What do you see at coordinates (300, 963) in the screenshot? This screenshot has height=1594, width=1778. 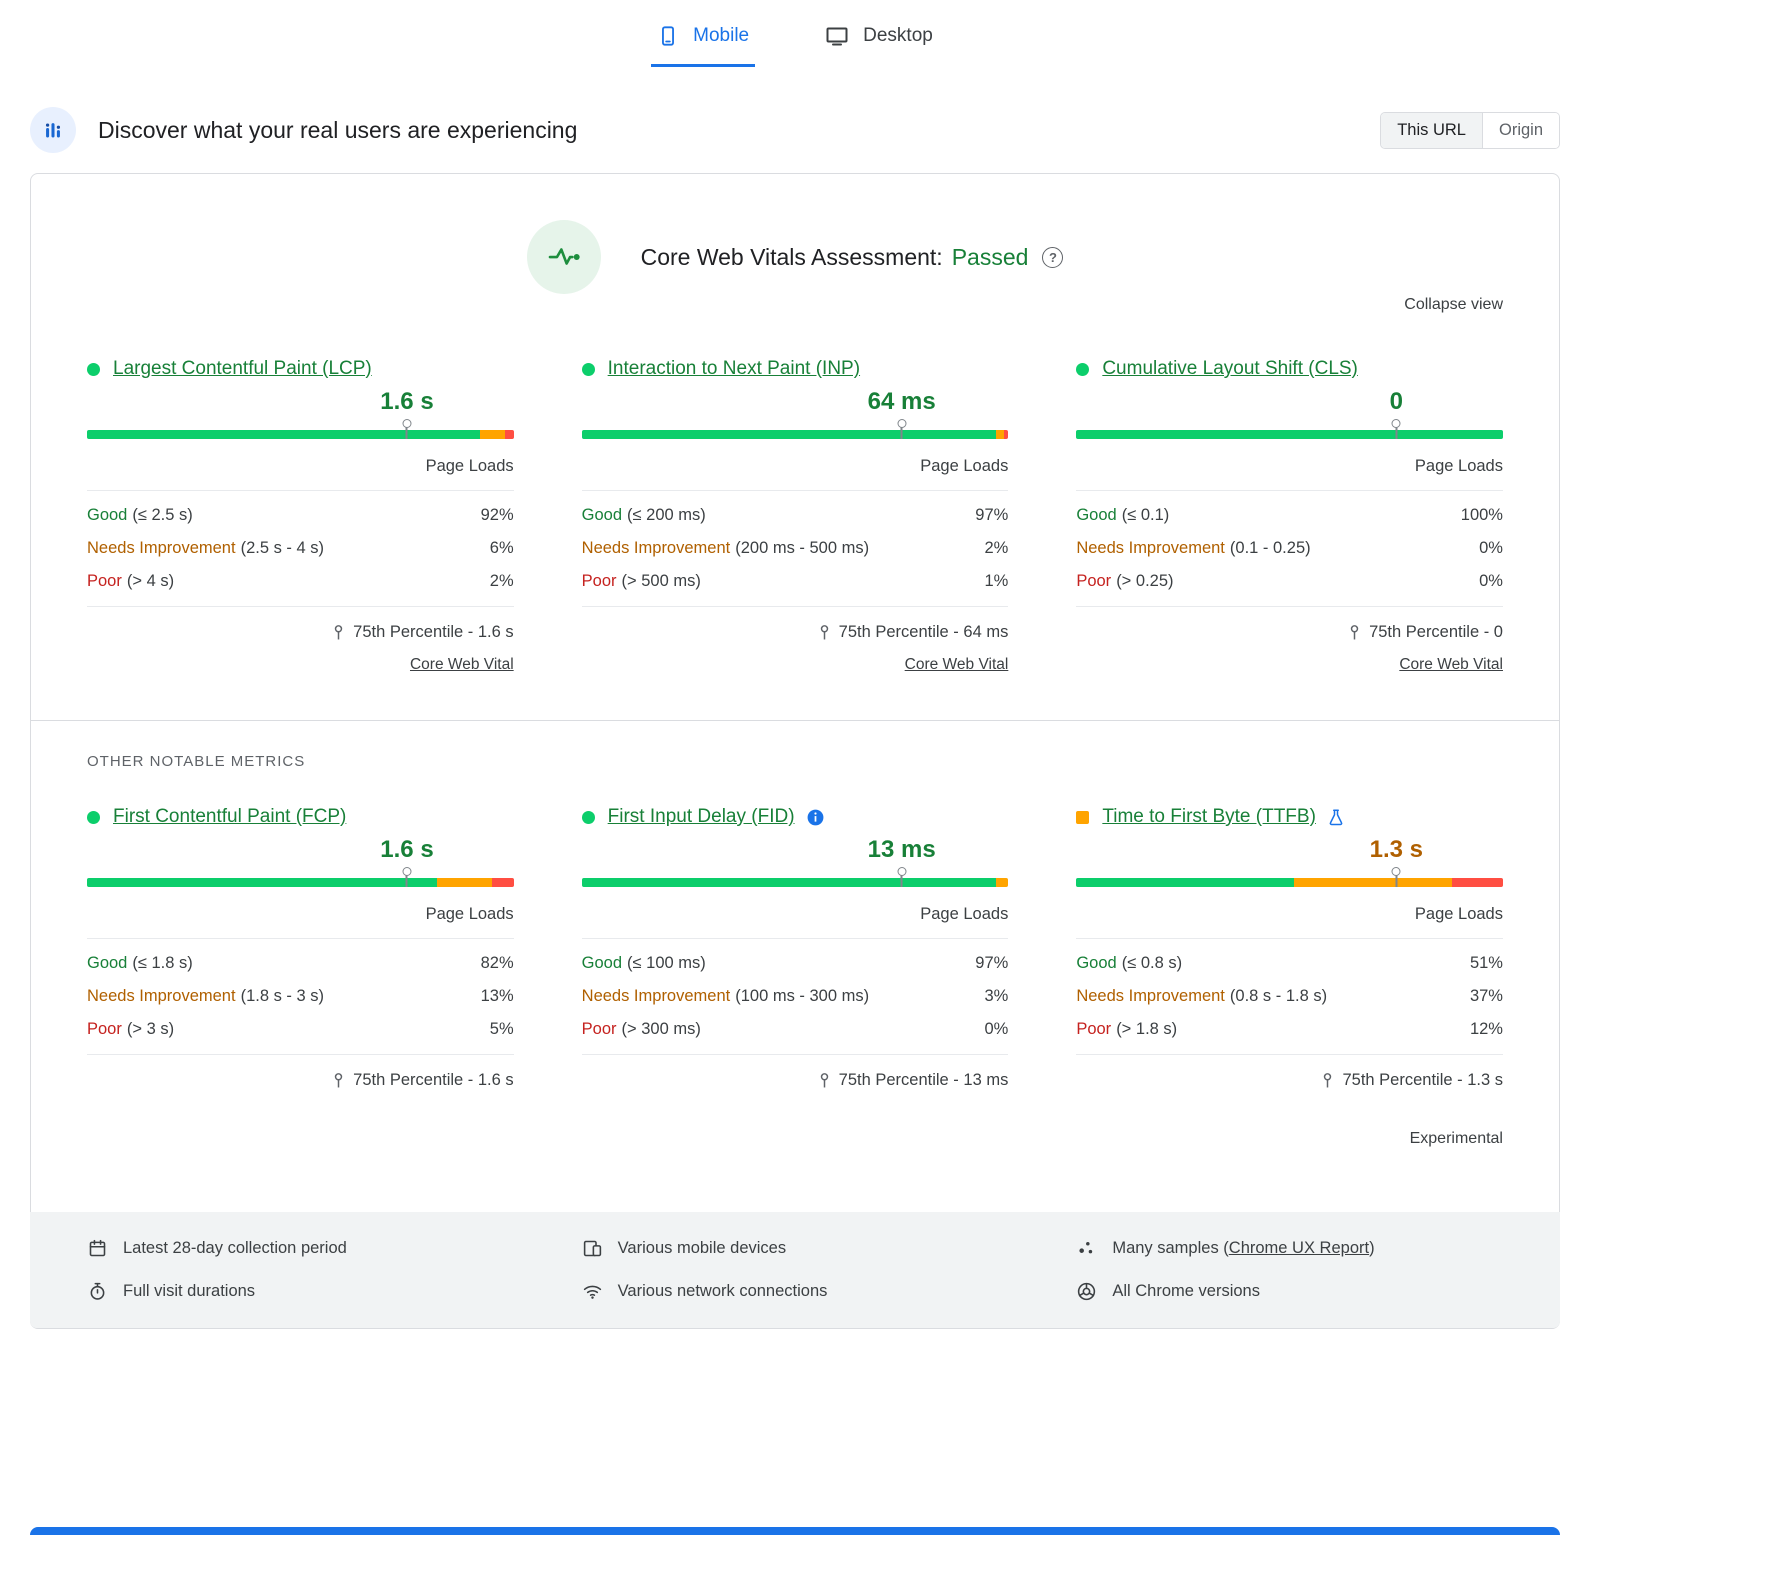 I see `distribution-row-good: Good (≤ 1.8 s) 82%` at bounding box center [300, 963].